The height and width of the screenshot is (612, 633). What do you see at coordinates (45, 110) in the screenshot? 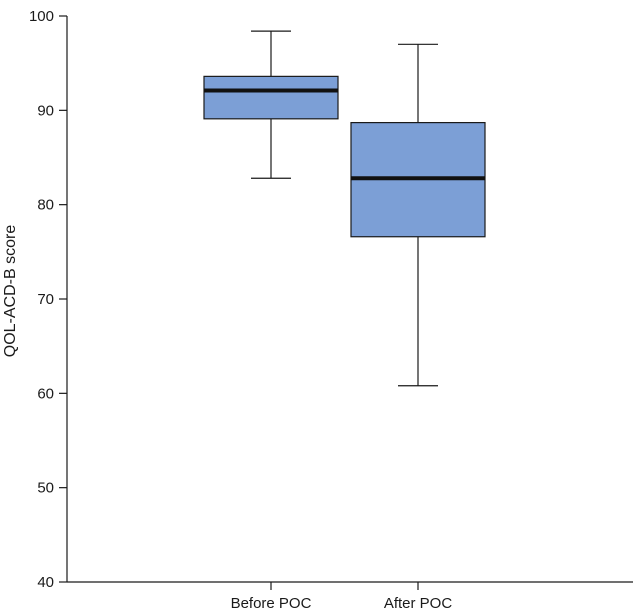
I see `y-tick-label: 90` at bounding box center [45, 110].